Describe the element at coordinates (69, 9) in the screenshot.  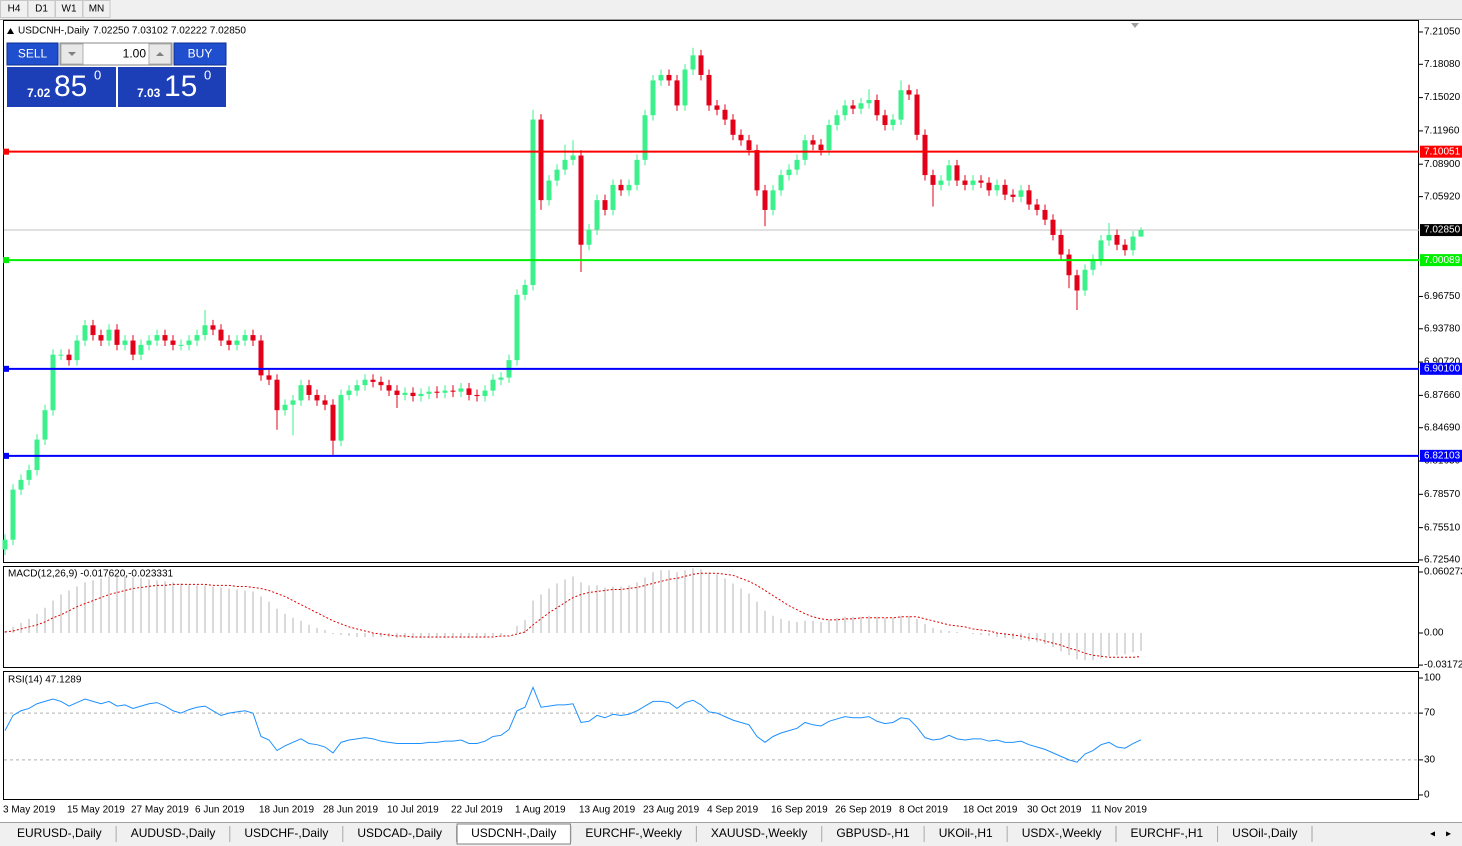
I see `timeframe-label: W1` at that location.